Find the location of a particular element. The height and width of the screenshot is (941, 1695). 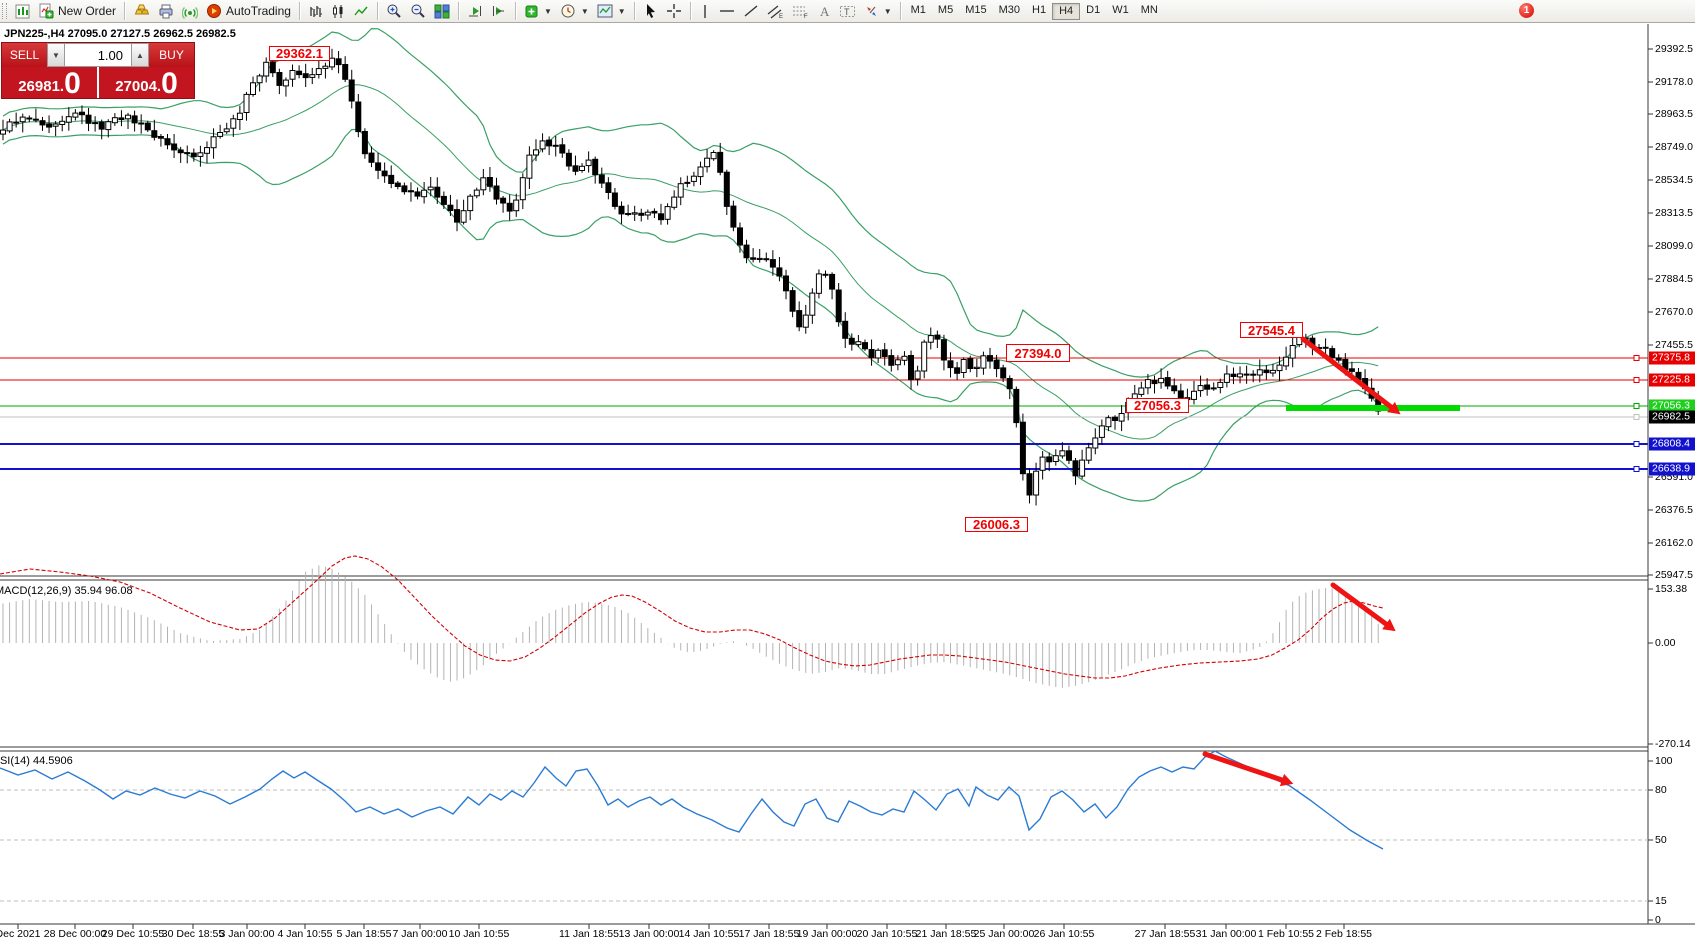

rsi-axis-tick: 15 is located at coordinates (1661, 901).